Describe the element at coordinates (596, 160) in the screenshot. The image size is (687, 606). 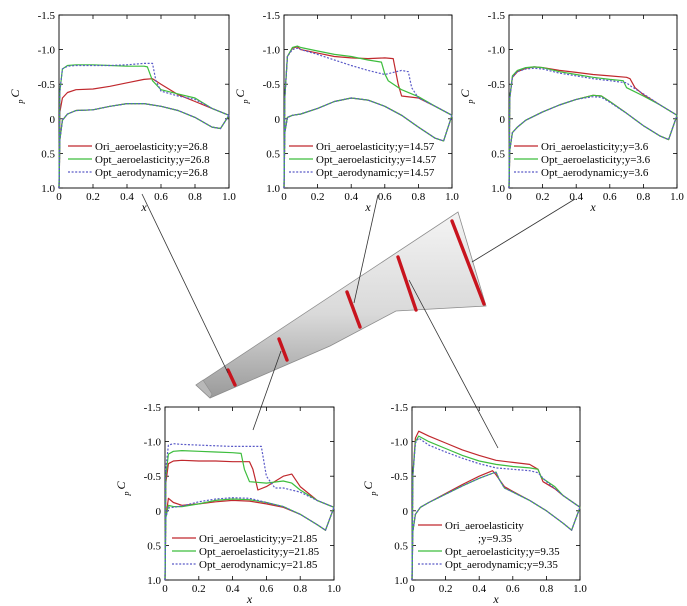
I see `legend-label-opt_aeroelastic: Opt_aeroelasticity;y=3.6` at that location.